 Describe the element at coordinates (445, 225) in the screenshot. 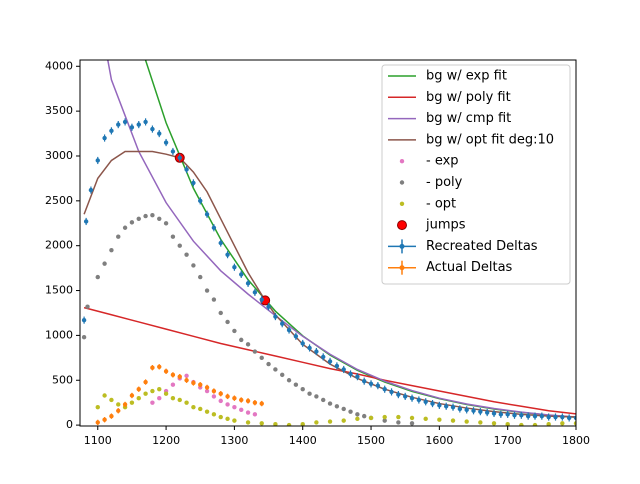

I see `legend-label: jumps` at that location.